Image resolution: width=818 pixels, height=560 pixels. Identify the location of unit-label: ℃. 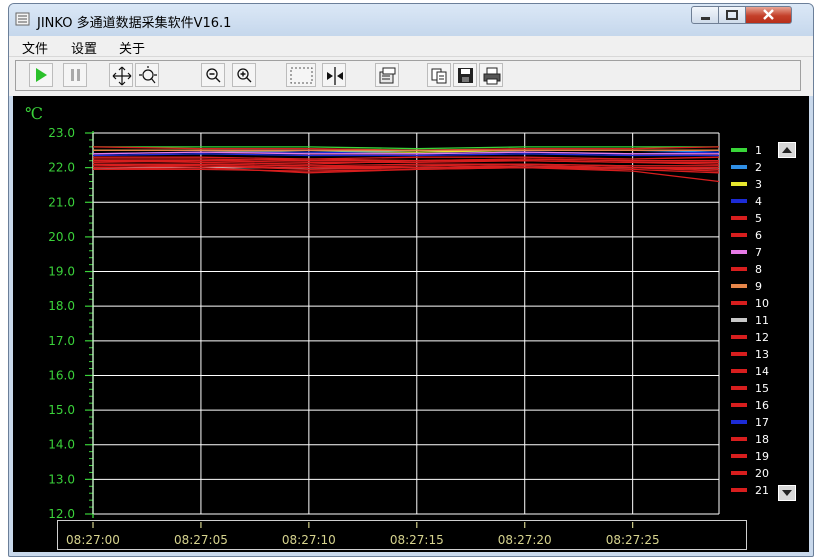
(34, 113).